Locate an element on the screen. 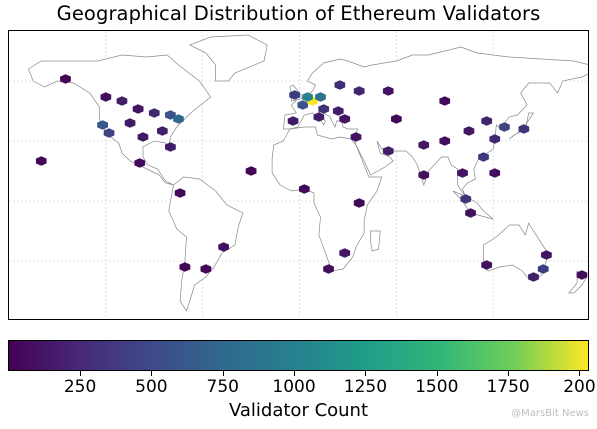 Image resolution: width=597 pixels, height=429 pixels. colorbar-label: Validator Count is located at coordinates (298, 410).